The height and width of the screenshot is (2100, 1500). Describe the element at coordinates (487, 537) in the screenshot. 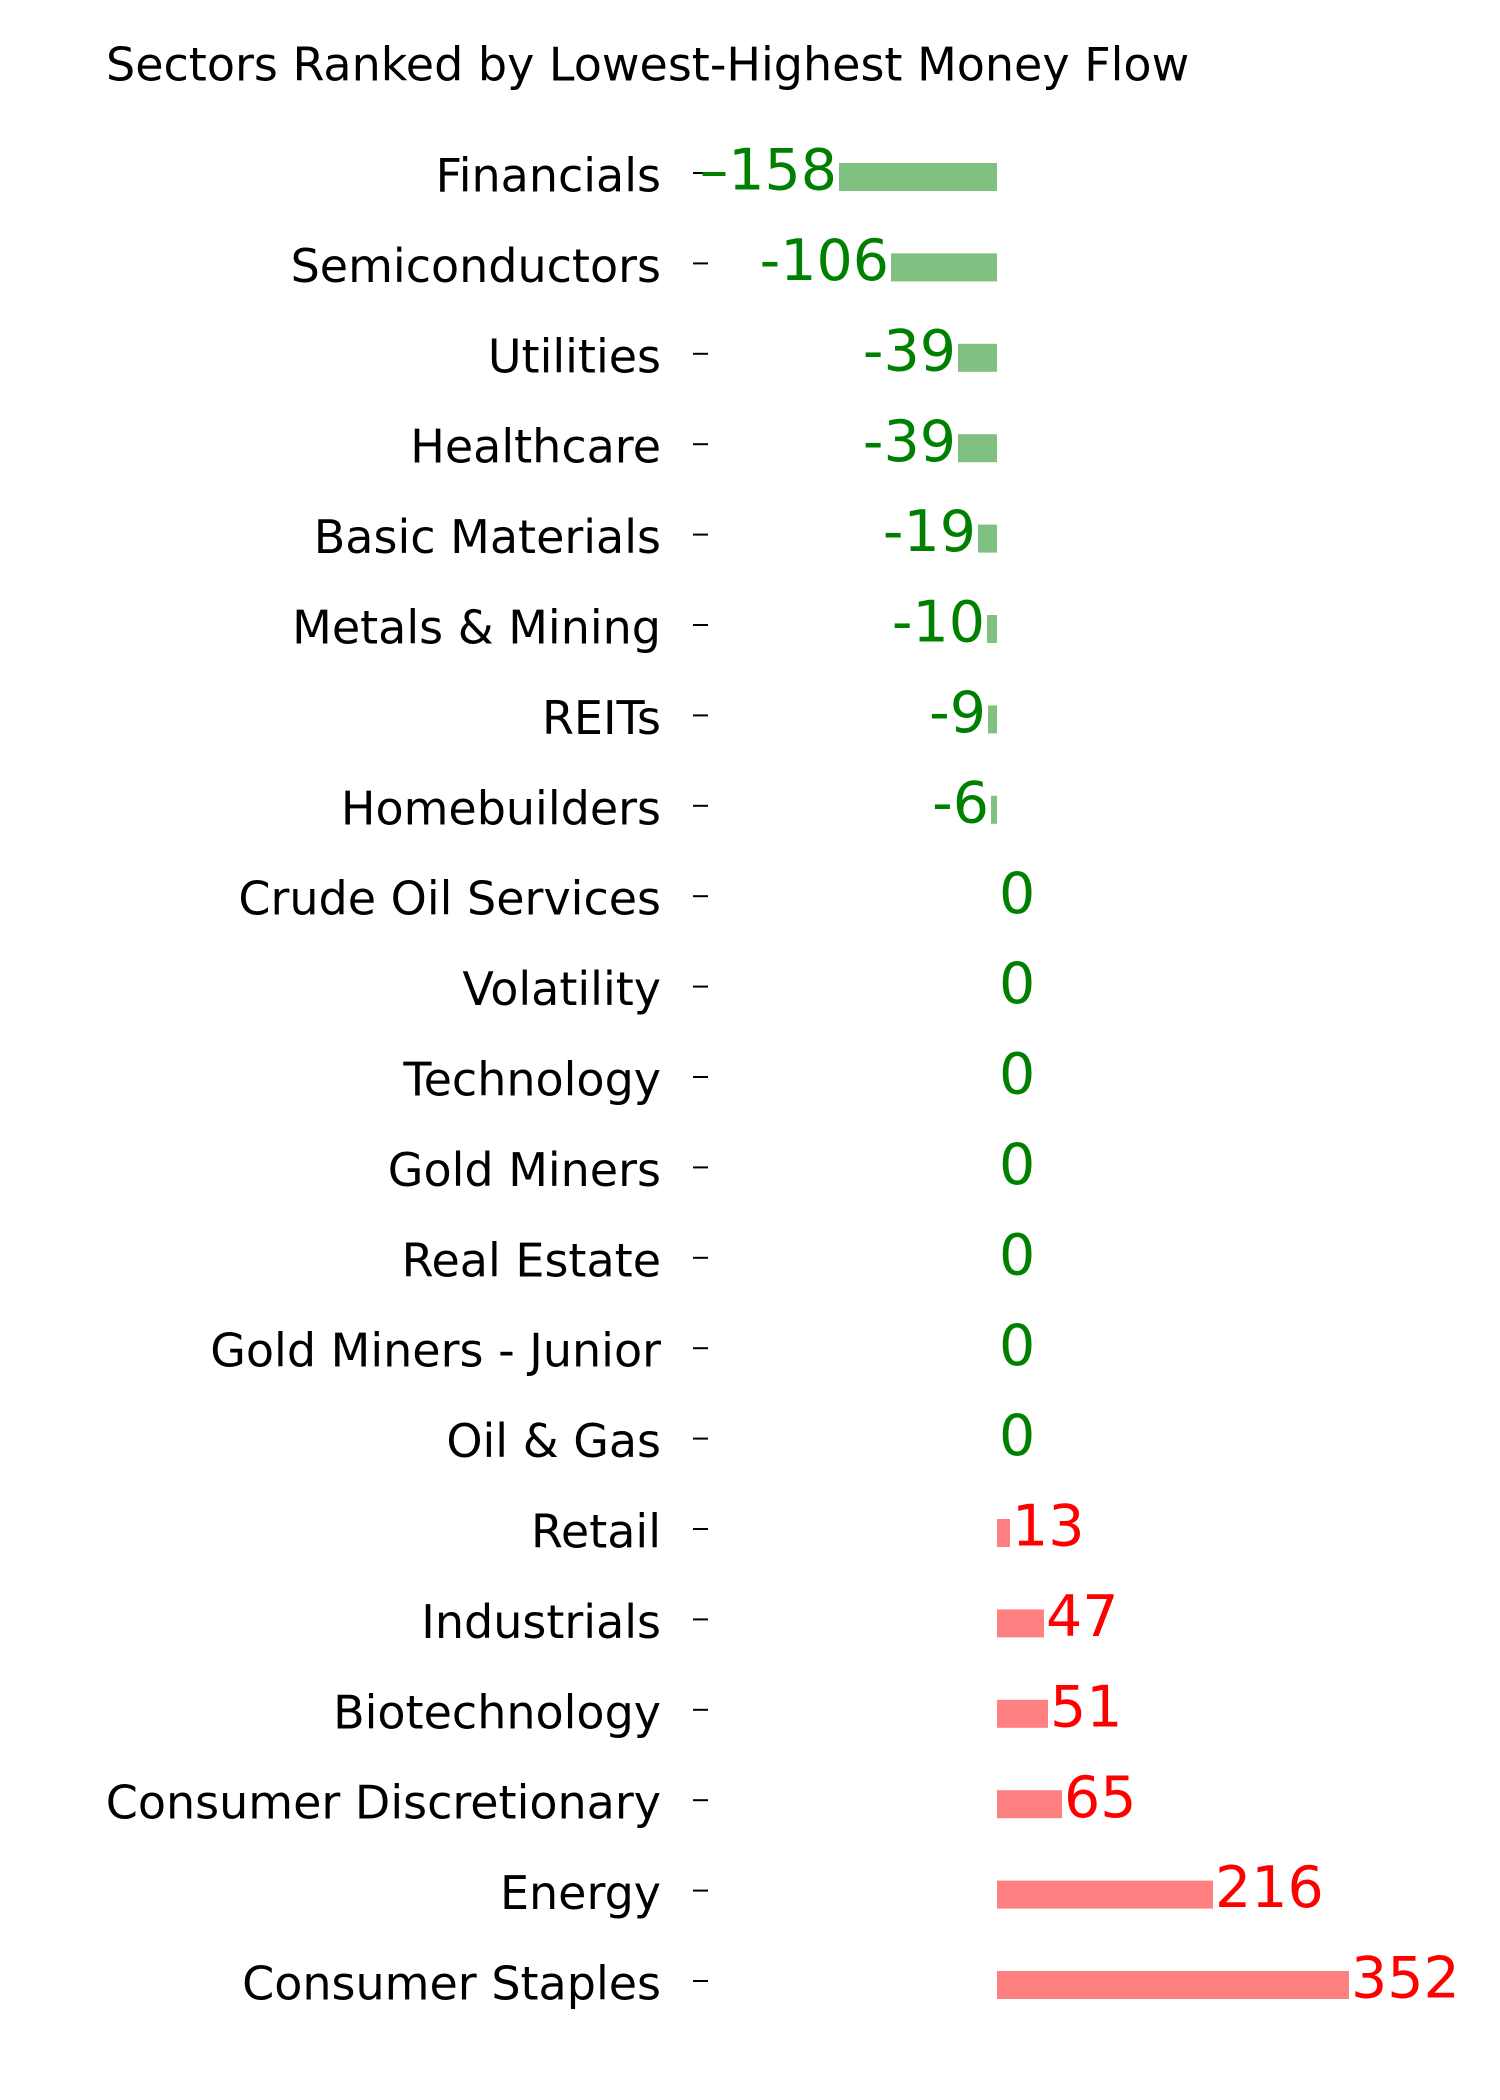

I see `y-tick-label: Basic Materials` at that location.